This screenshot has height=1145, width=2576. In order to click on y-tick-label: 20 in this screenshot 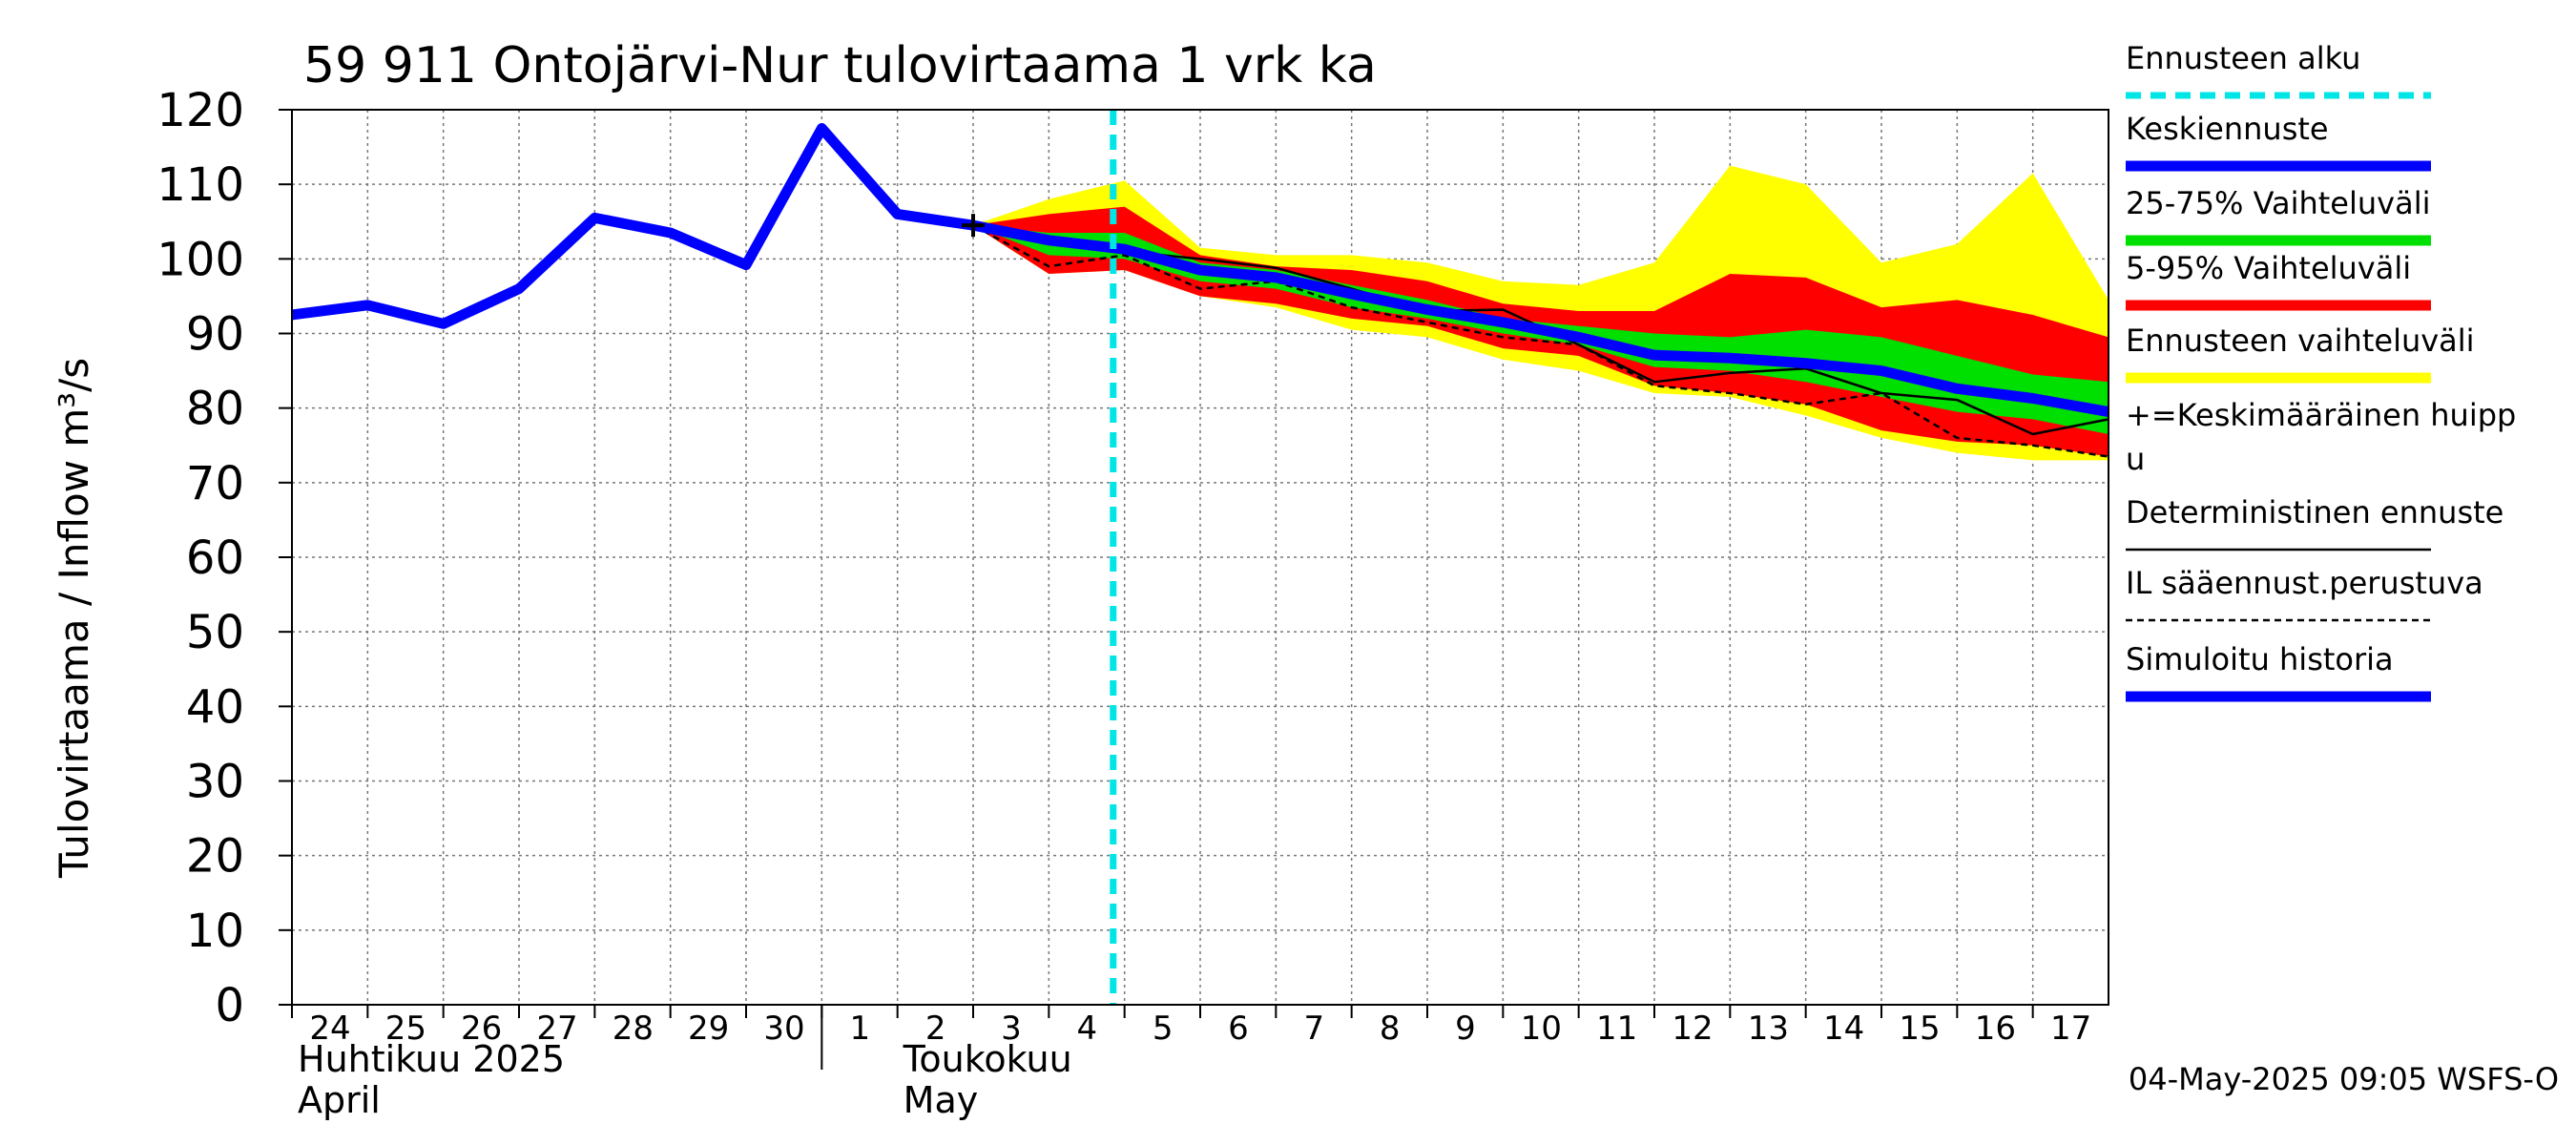, I will do `click(215, 857)`.